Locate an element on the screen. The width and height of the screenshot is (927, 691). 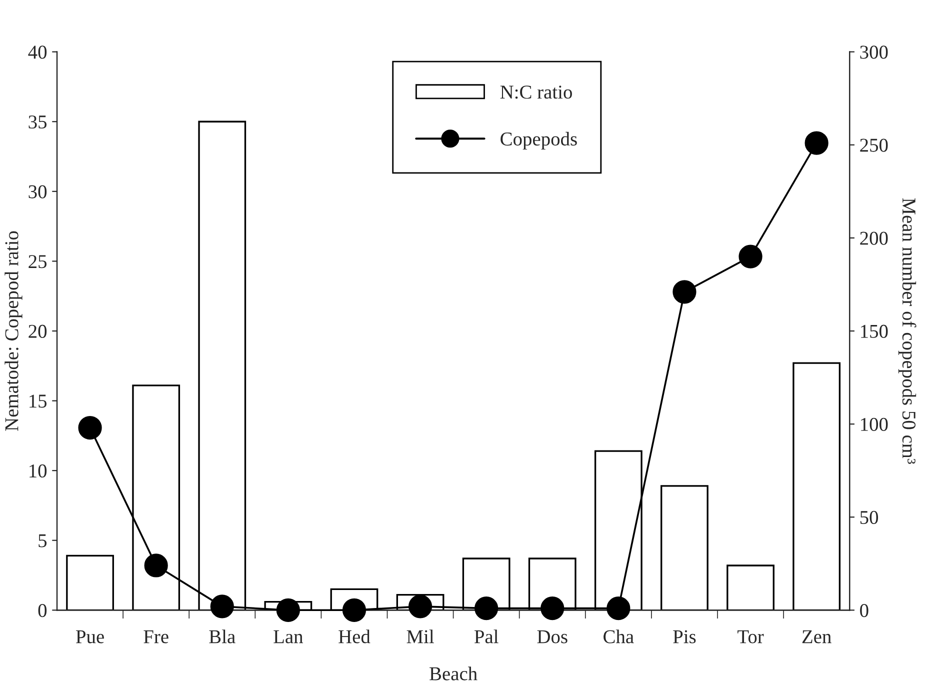
x-tick-label: Dos is located at coordinates (552, 637).